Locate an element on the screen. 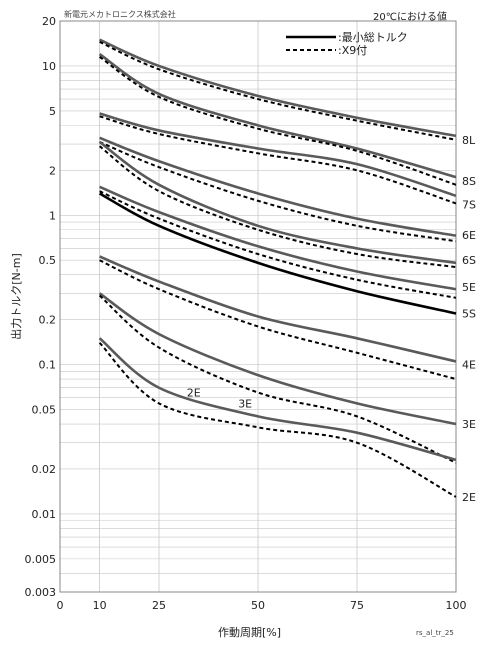 The image size is (500, 650). curve-label-2E: 2E is located at coordinates (469, 497).